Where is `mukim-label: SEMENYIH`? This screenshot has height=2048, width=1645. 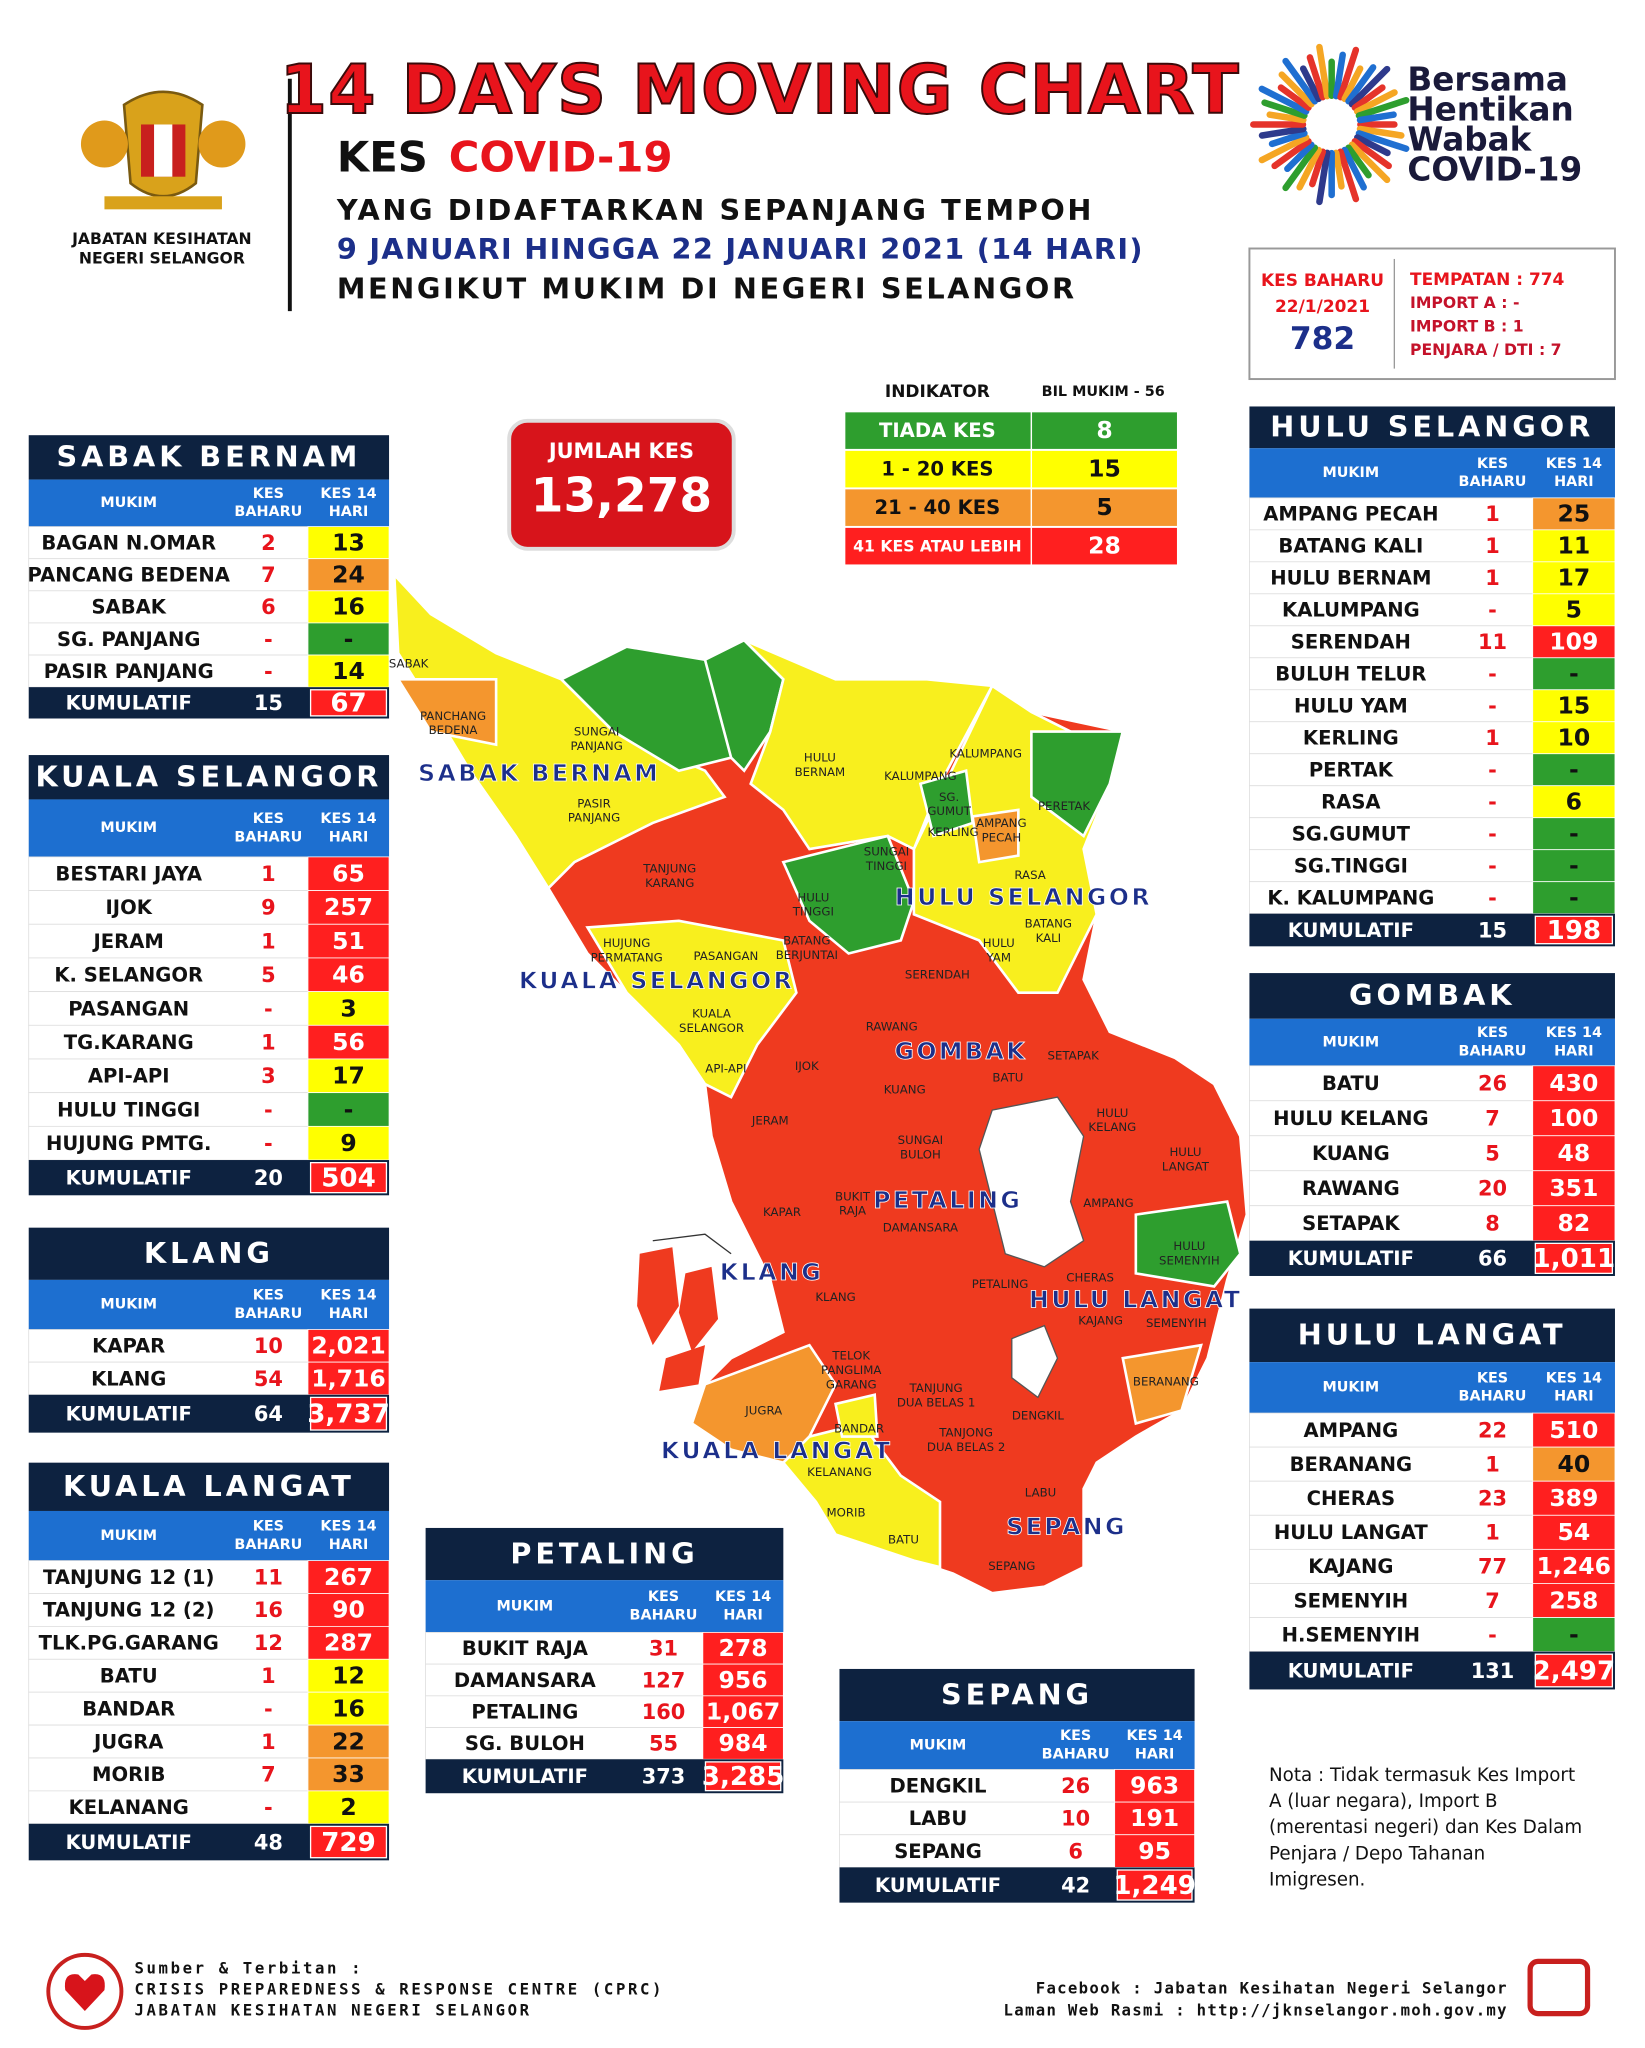
mukim-label: SEMENYIH is located at coordinates (1176, 1322).